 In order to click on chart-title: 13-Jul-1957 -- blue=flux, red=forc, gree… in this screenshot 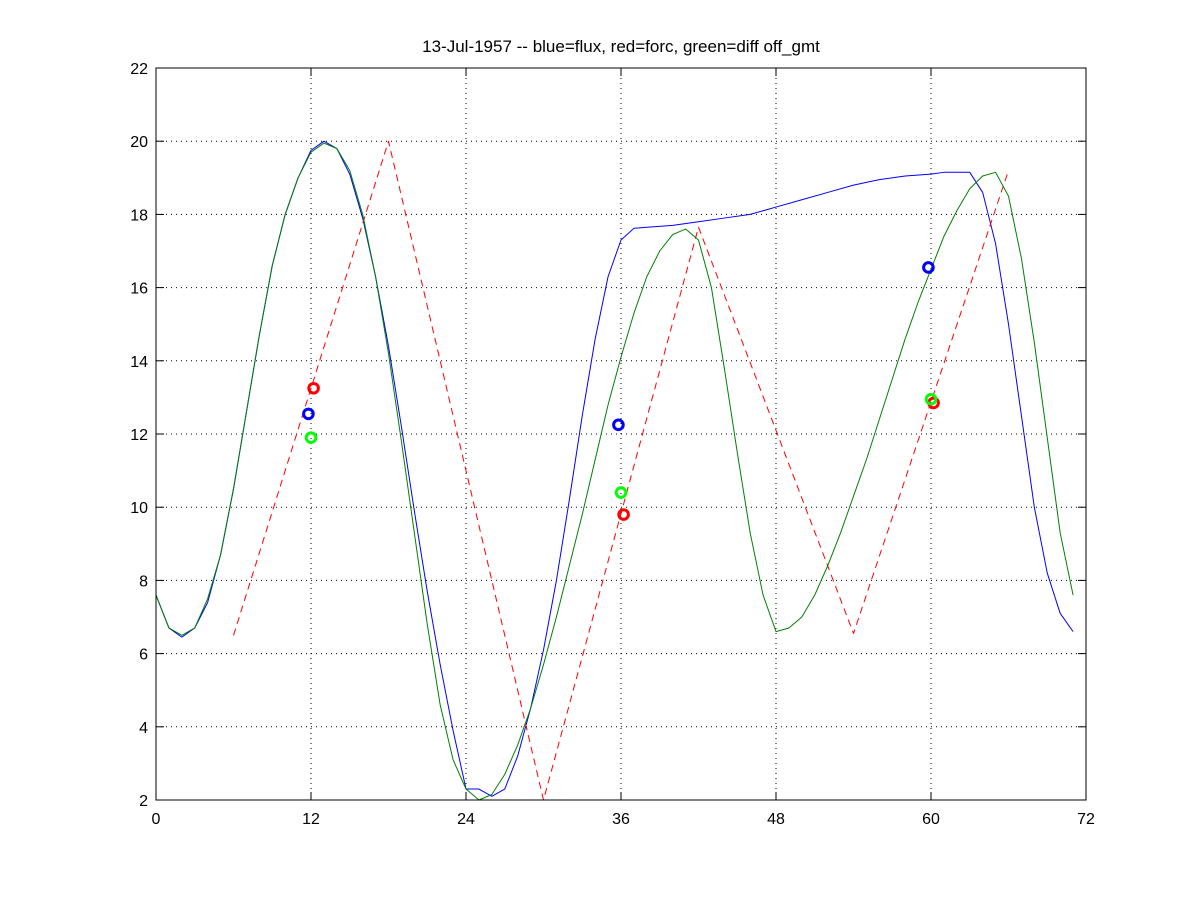, I will do `click(621, 46)`.